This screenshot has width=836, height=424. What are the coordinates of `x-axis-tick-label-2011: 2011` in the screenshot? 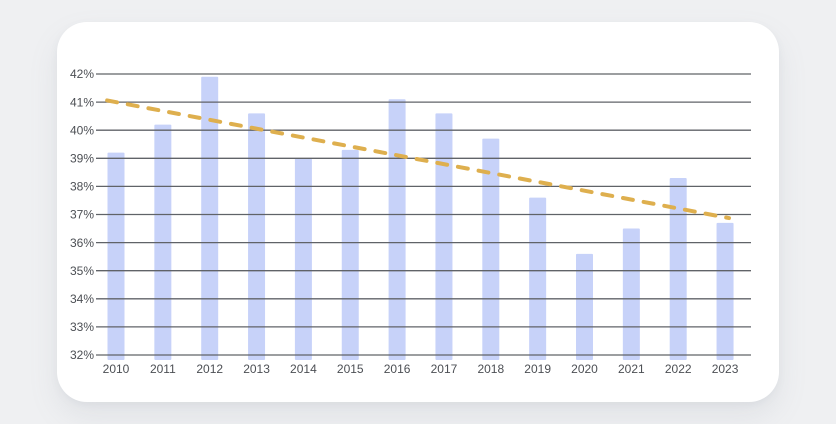 It's located at (163, 369).